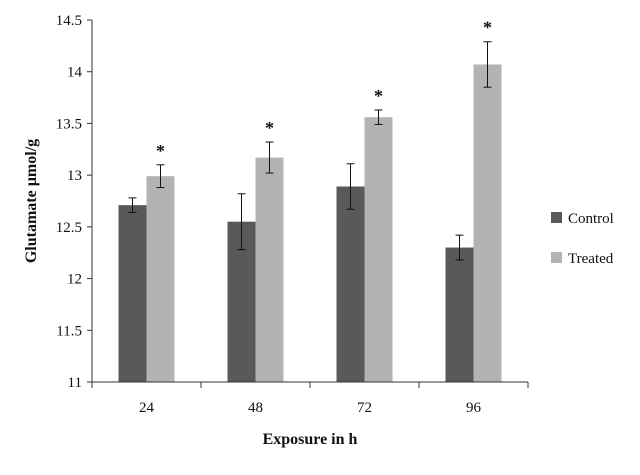 The width and height of the screenshot is (640, 475). What do you see at coordinates (582, 239) in the screenshot?
I see `legend: Control Treated` at bounding box center [582, 239].